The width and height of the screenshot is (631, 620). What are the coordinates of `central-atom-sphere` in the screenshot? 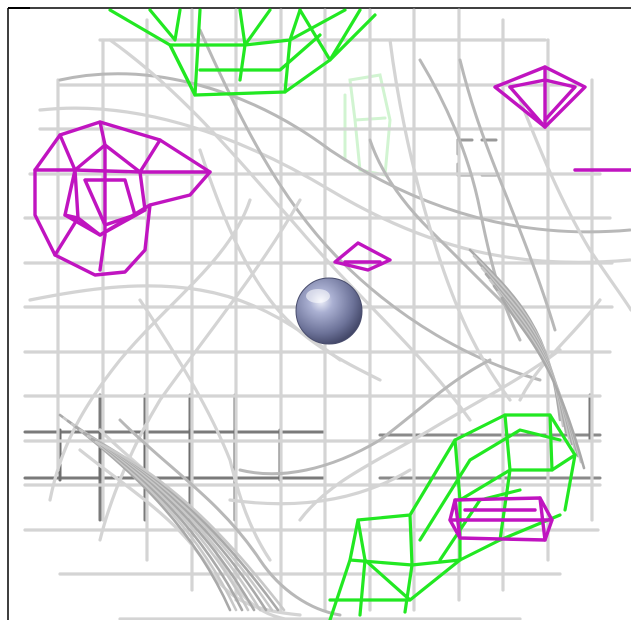 It's located at (329, 311).